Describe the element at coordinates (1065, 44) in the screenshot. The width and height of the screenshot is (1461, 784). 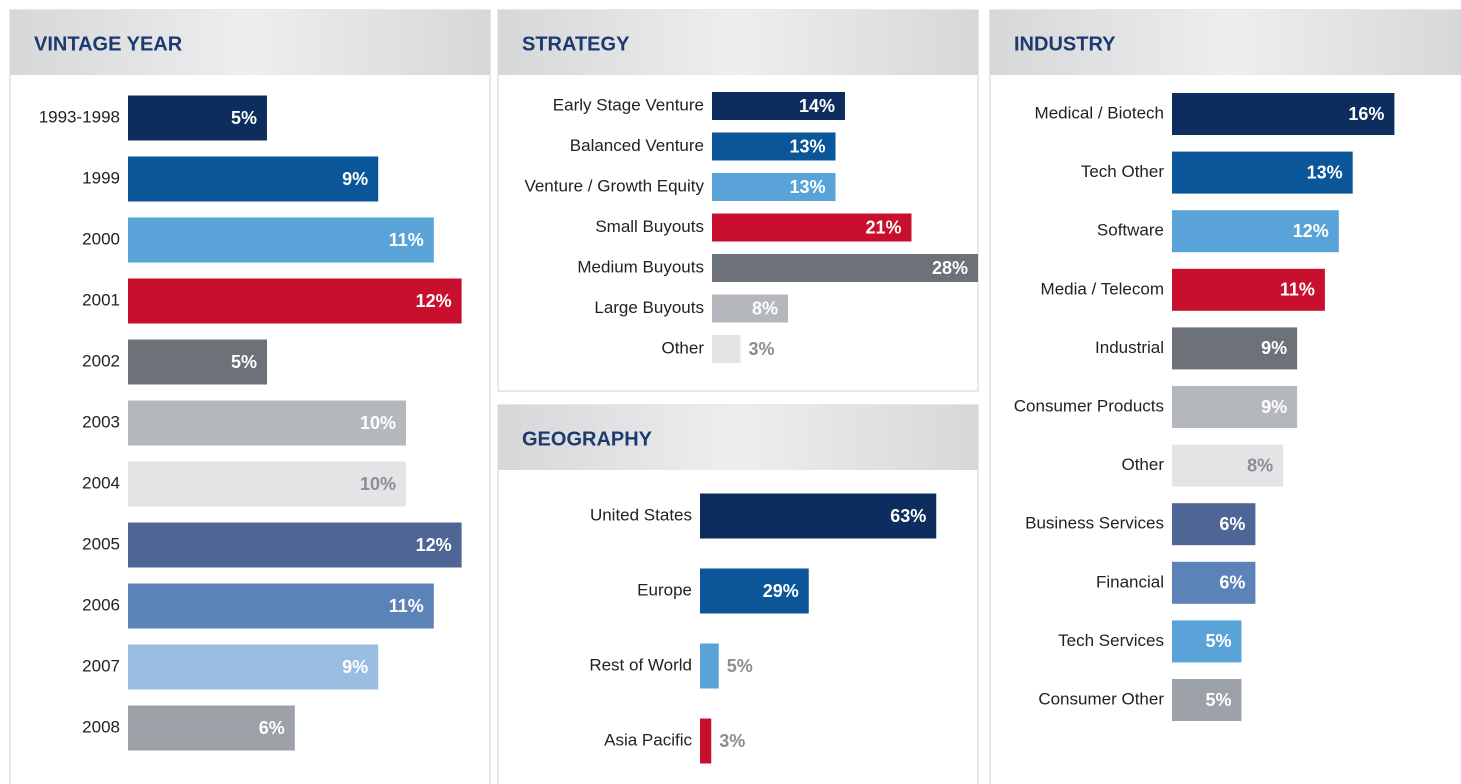
I see `panel-title: INDUSTRY` at that location.